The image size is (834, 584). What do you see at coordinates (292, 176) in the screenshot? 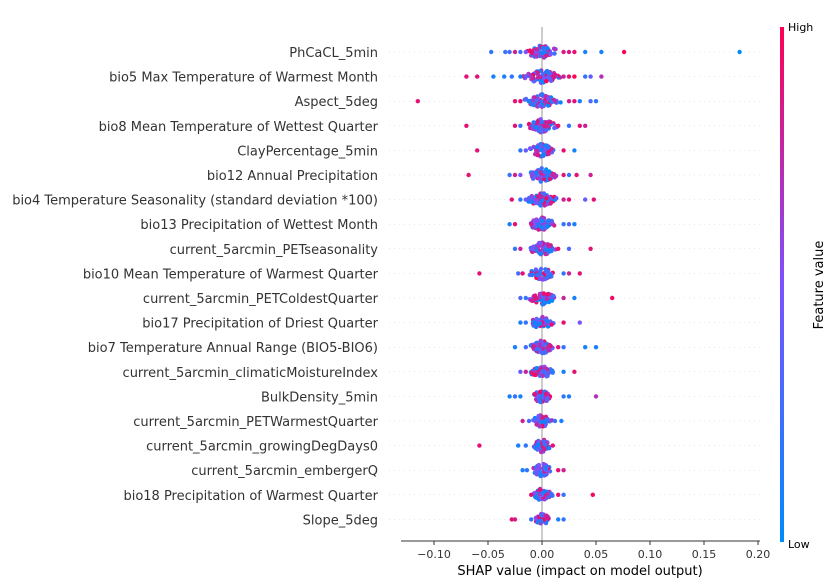
I see `feature-label: bio12 Annual Precipitation` at bounding box center [292, 176].